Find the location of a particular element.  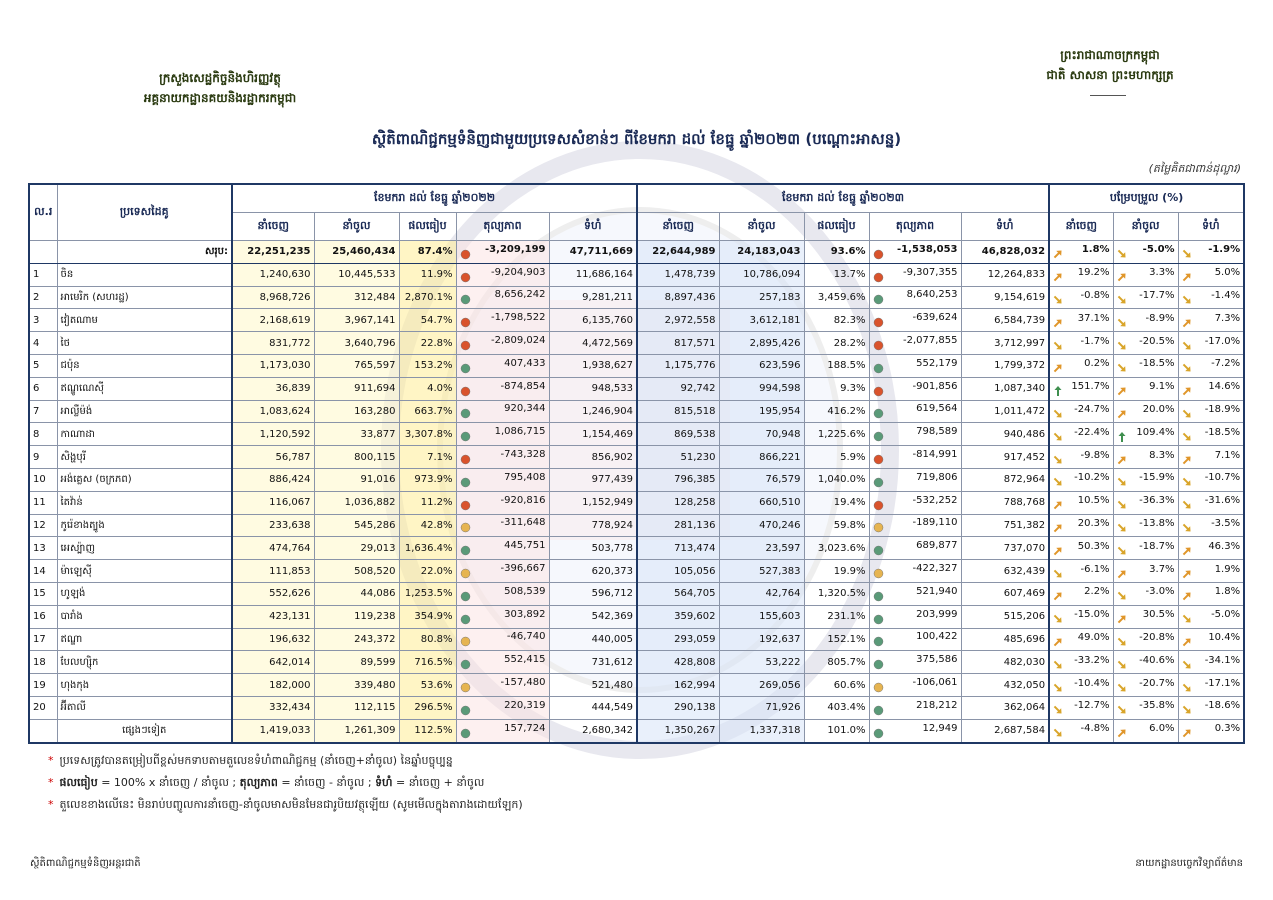

value-cell: 119,238 is located at coordinates (356, 616).